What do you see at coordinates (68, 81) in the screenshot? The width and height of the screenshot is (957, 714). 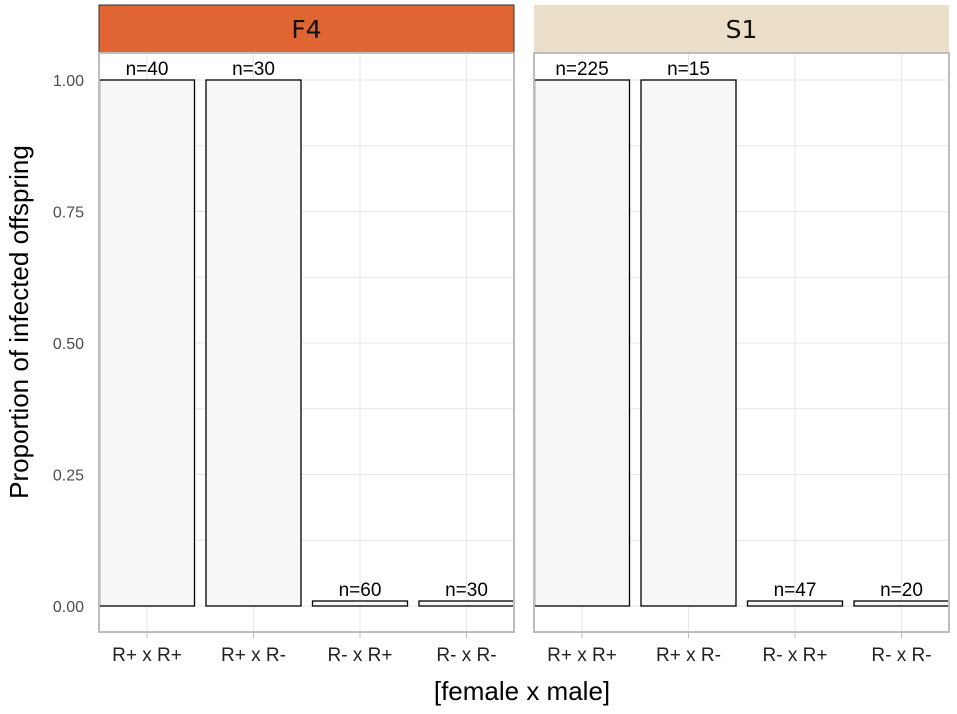 I see `y-tick-label: 1.00` at bounding box center [68, 81].